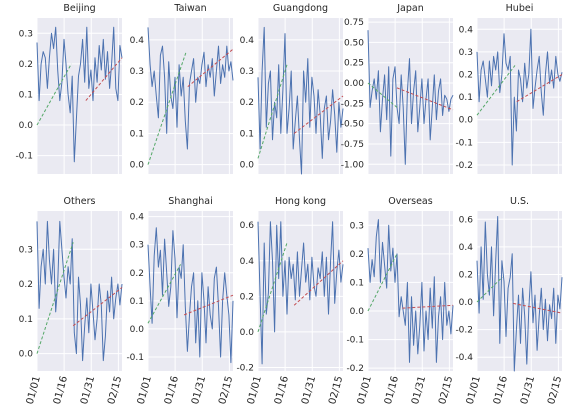  What do you see at coordinates (410, 8) in the screenshot?
I see `panel-title: Japan` at bounding box center [410, 8].